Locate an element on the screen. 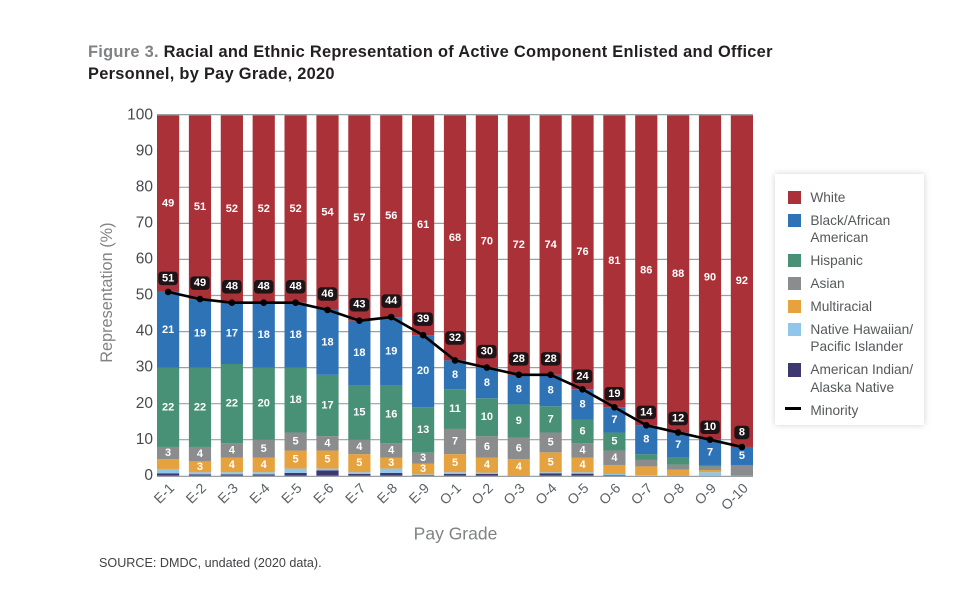 The width and height of the screenshot is (980, 611). svg-text: 74 is located at coordinates (551, 245).